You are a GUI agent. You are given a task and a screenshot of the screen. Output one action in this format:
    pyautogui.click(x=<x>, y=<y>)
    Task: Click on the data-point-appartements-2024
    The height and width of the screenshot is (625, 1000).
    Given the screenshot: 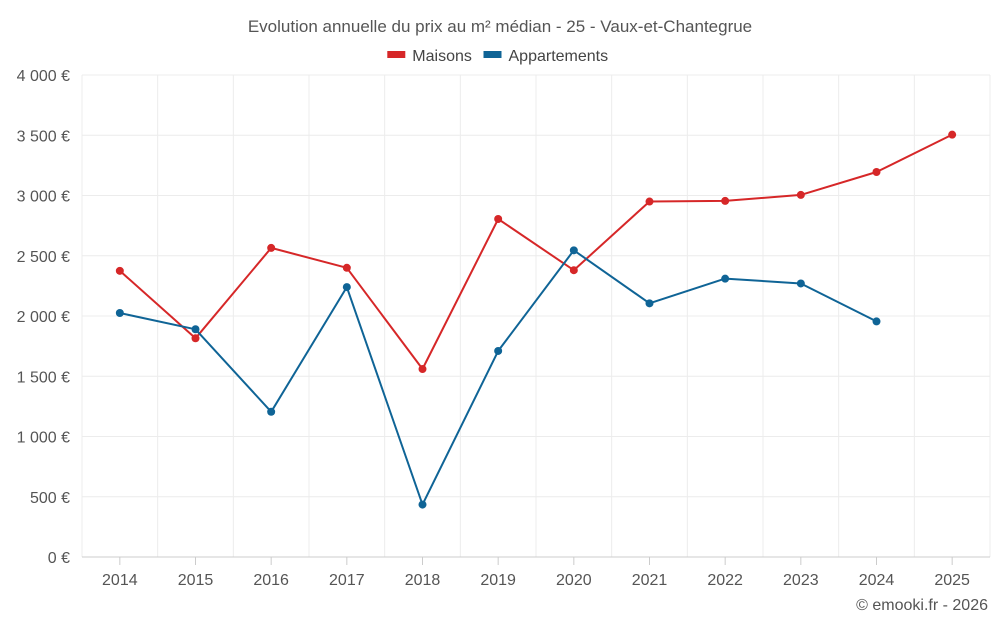 What is the action you would take?
    pyautogui.click(x=876, y=321)
    